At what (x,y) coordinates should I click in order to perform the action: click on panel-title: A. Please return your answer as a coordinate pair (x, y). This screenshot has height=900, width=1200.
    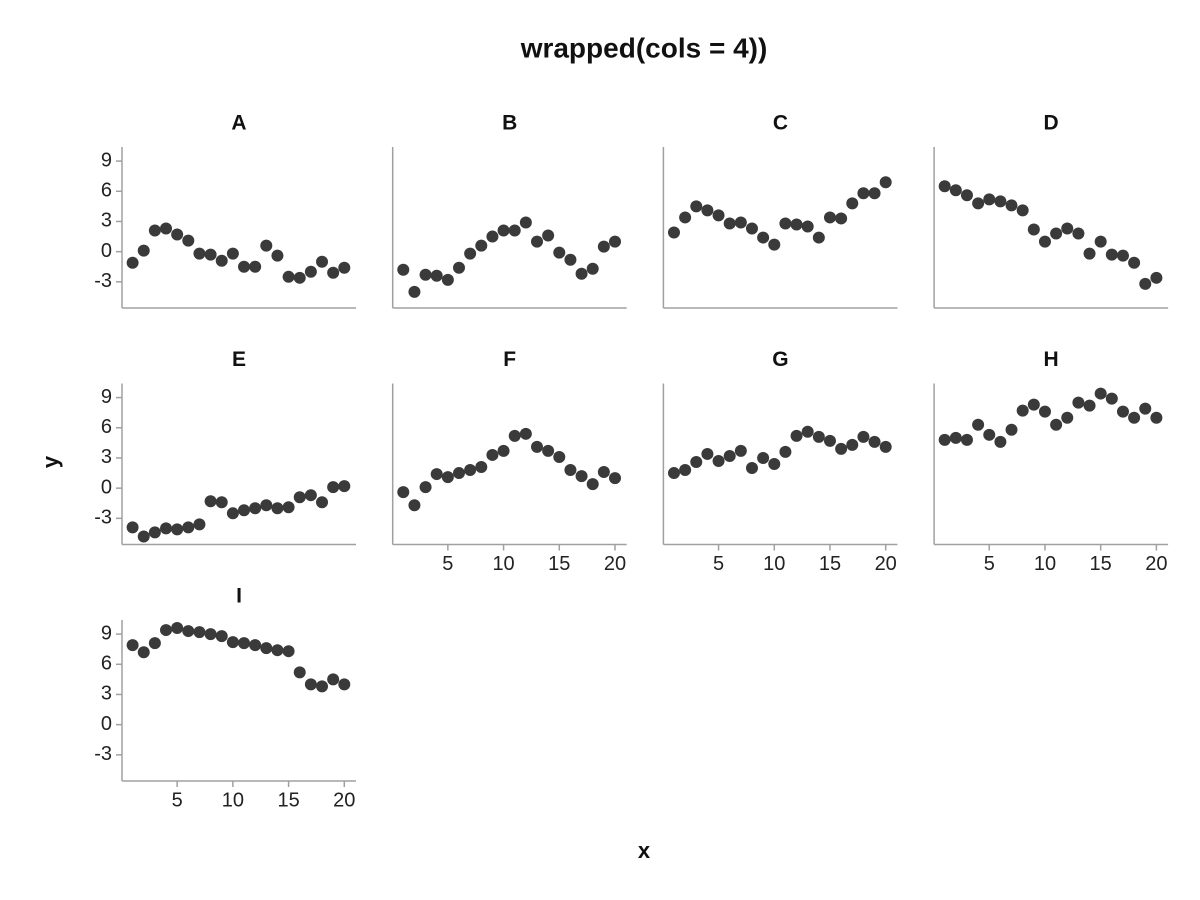
    Looking at the image, I should click on (238, 123).